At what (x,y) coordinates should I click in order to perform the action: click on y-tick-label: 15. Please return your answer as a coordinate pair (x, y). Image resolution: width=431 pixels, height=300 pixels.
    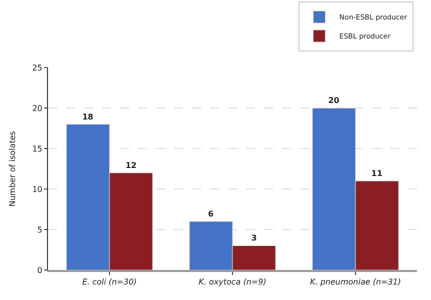
    Looking at the image, I should click on (37, 149).